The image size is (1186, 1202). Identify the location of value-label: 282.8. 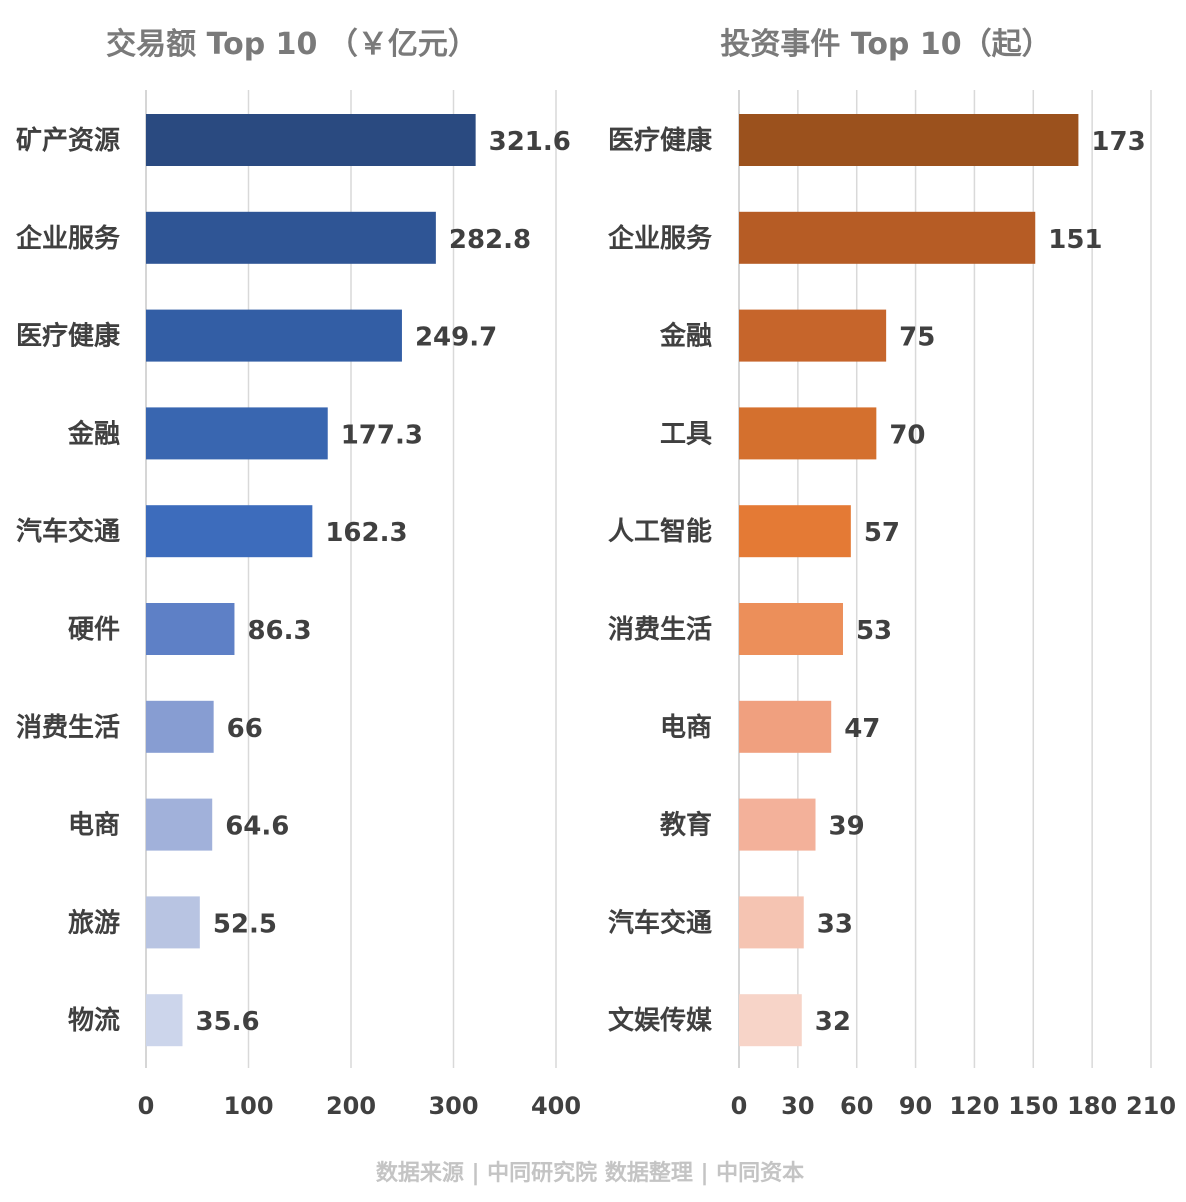
(490, 240).